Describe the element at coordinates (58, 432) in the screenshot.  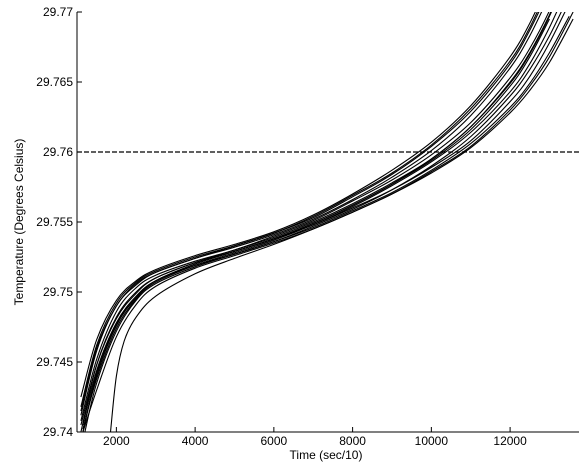
I see `y-tick-label: 29.74` at that location.